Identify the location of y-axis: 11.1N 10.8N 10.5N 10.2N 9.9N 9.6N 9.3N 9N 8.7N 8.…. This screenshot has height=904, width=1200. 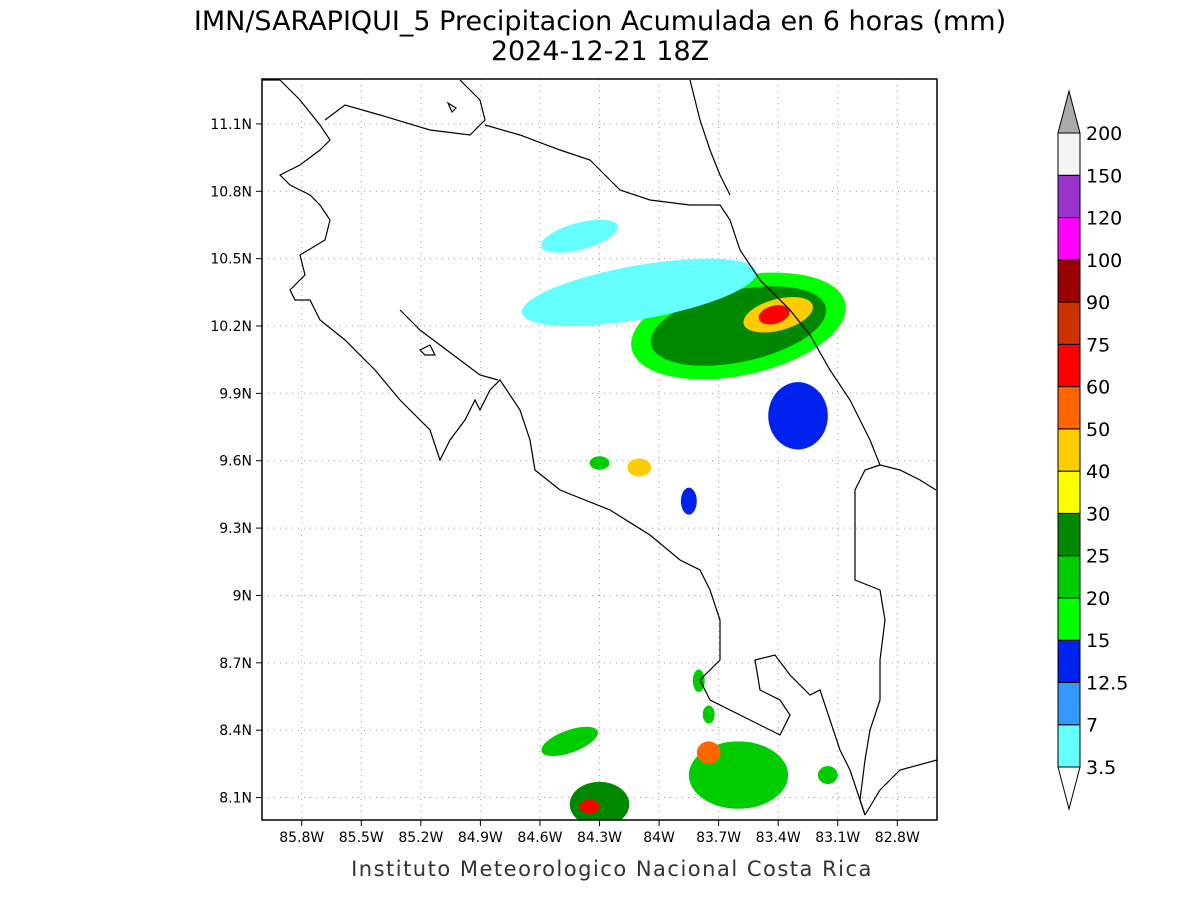
(236, 462).